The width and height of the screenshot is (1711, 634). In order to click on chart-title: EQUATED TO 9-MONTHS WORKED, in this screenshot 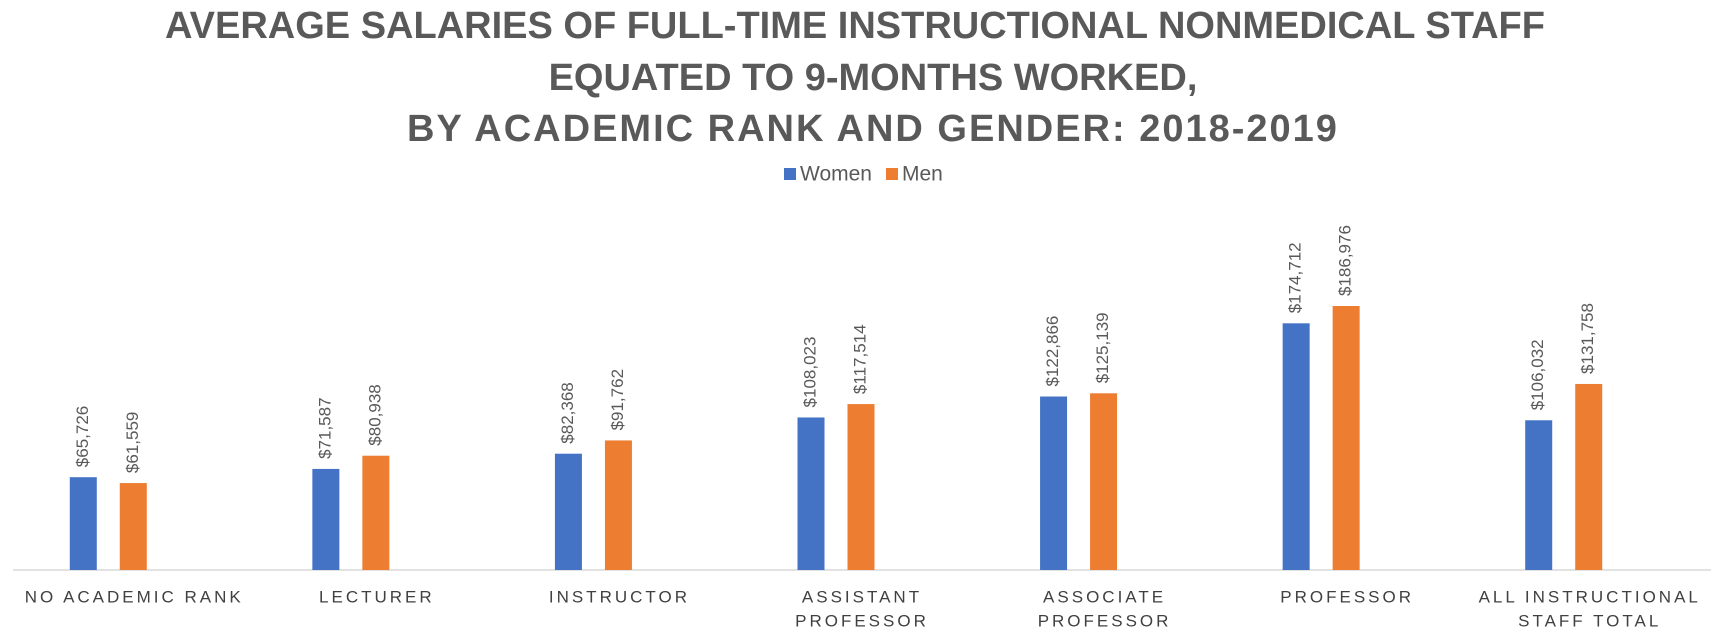, I will do `click(873, 78)`.